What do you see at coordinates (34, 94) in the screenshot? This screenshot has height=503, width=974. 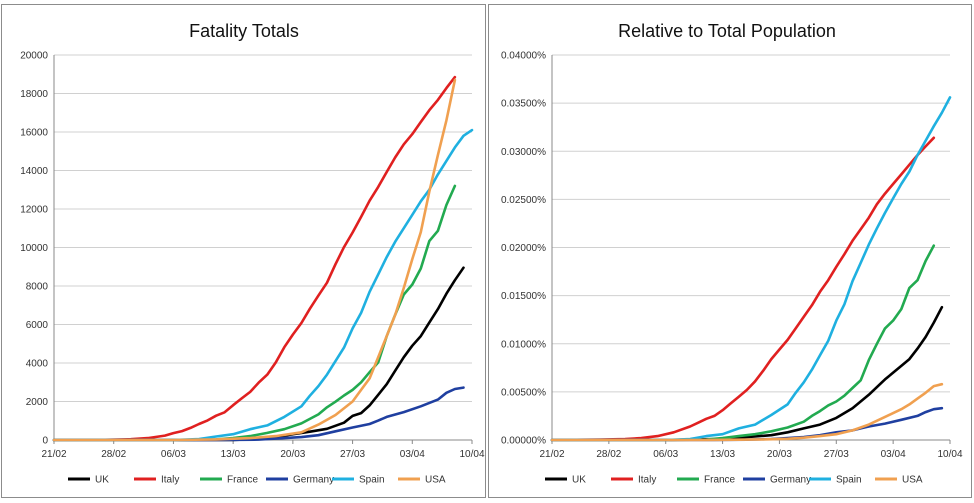 I see `y-tick-label: 18000` at bounding box center [34, 94].